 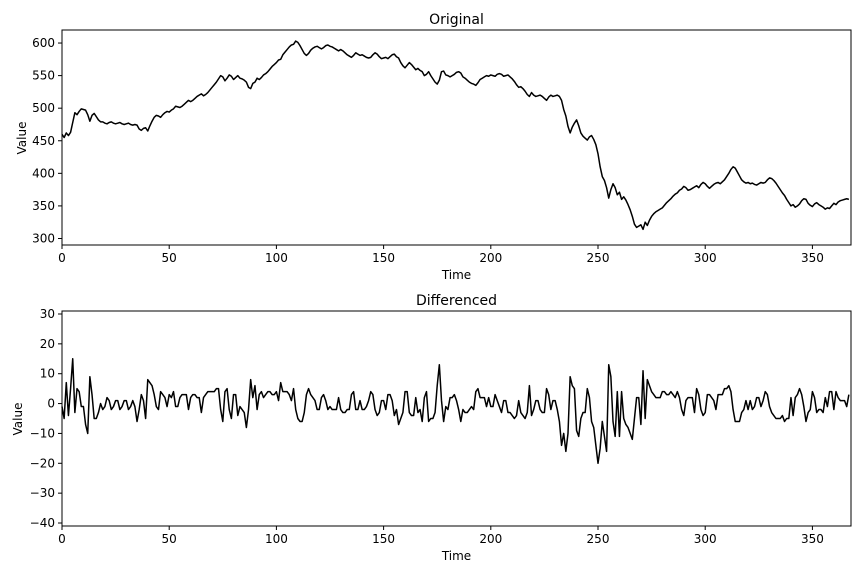 I want to click on x-tick-label-differenced: 200, so click(x=490, y=539).